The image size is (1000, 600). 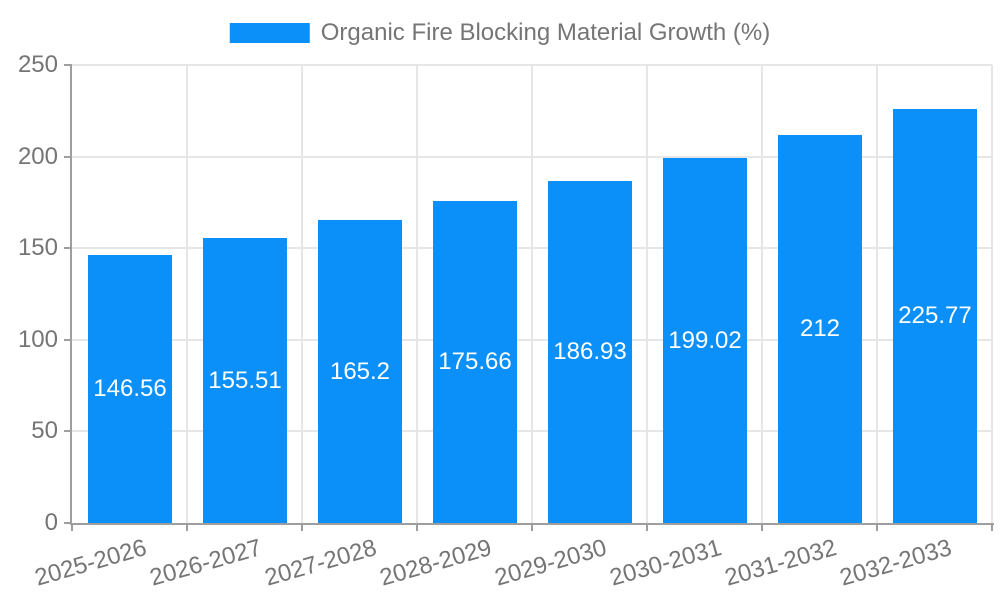 I want to click on bar-2029-2030: 186.93, so click(x=590, y=352).